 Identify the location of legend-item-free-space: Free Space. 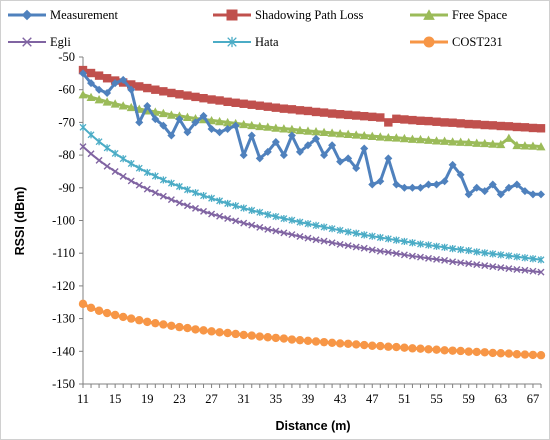
(459, 15).